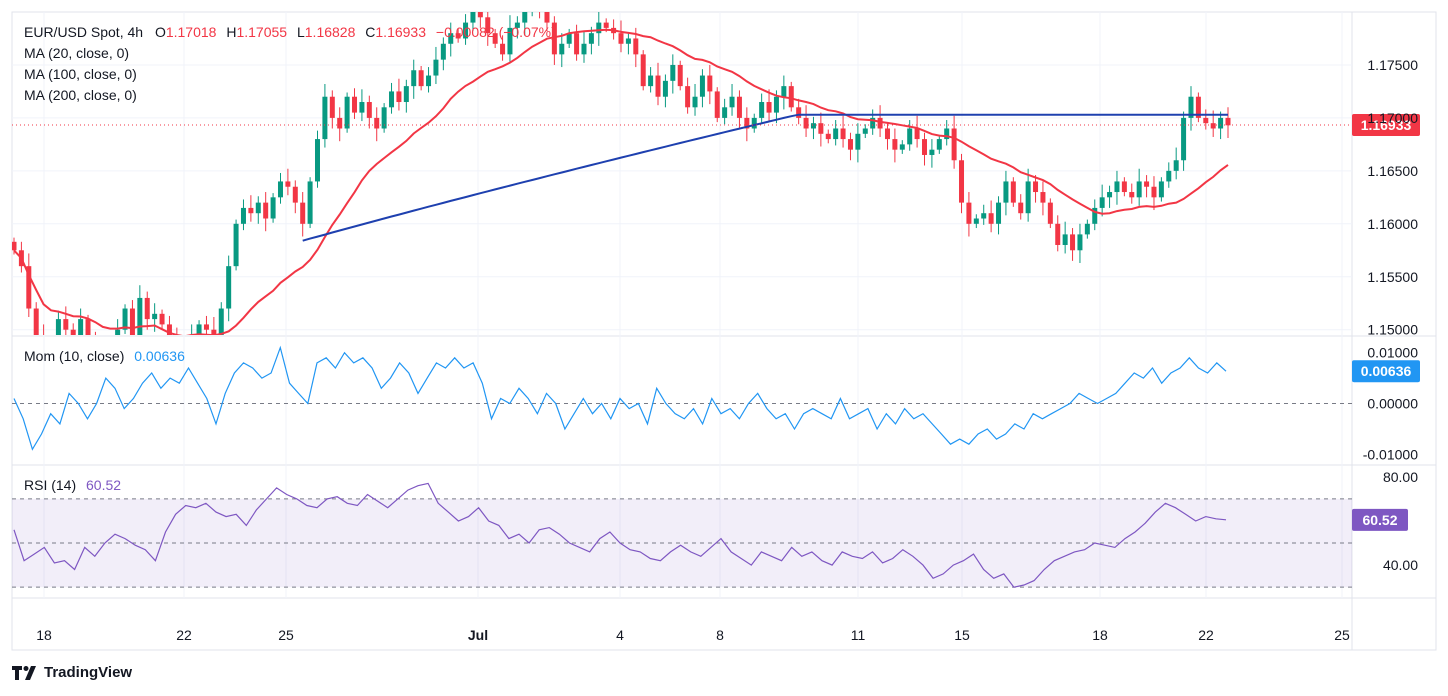  I want to click on tradingview-logo-icon, so click(24, 672).